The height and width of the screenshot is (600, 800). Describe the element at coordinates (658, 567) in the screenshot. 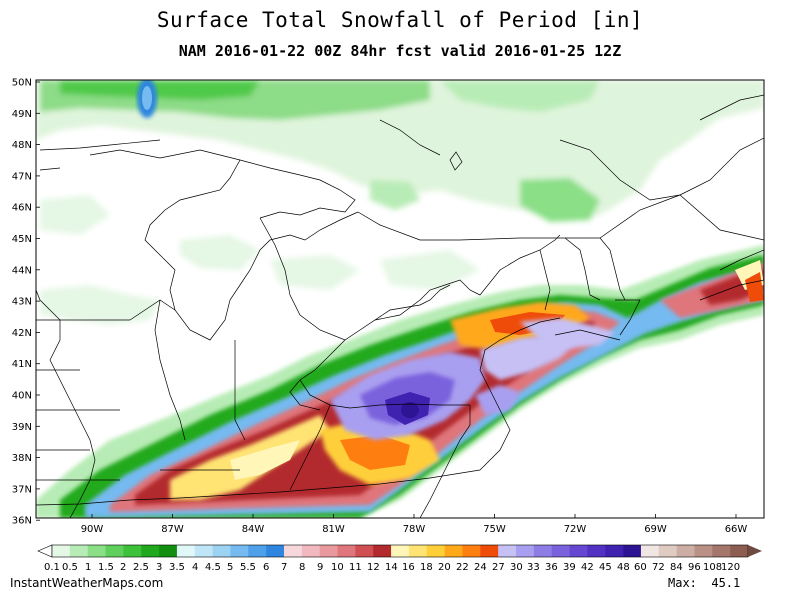

I see `colorbar-label: 72` at that location.